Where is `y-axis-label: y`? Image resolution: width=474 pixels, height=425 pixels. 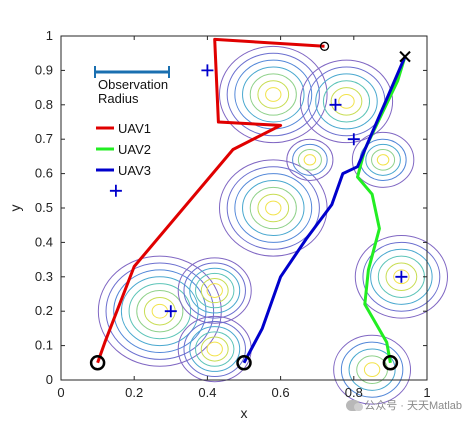
y-axis-label: y is located at coordinates (15, 208).